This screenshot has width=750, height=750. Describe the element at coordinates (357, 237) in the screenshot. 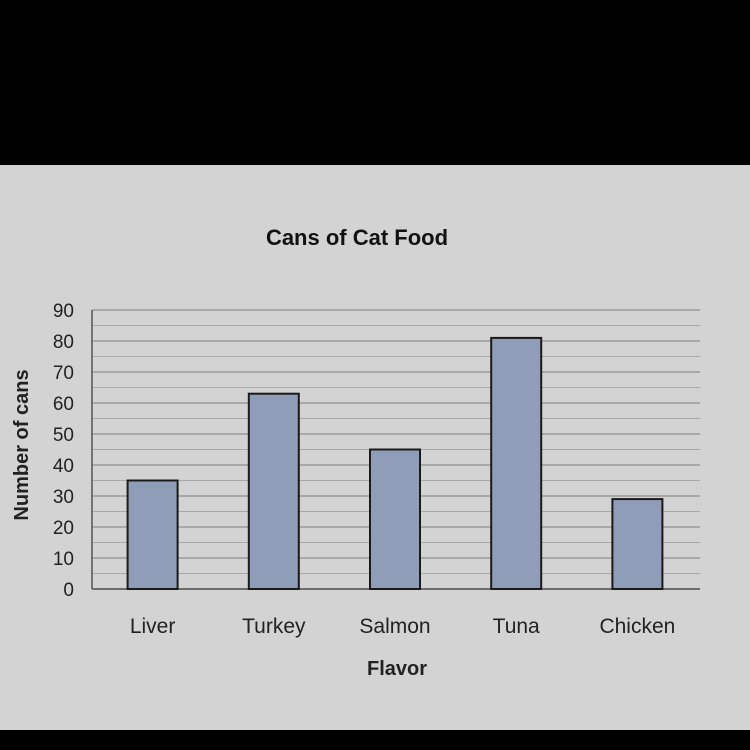

I see `chart-title: Cans of Cat Food` at that location.